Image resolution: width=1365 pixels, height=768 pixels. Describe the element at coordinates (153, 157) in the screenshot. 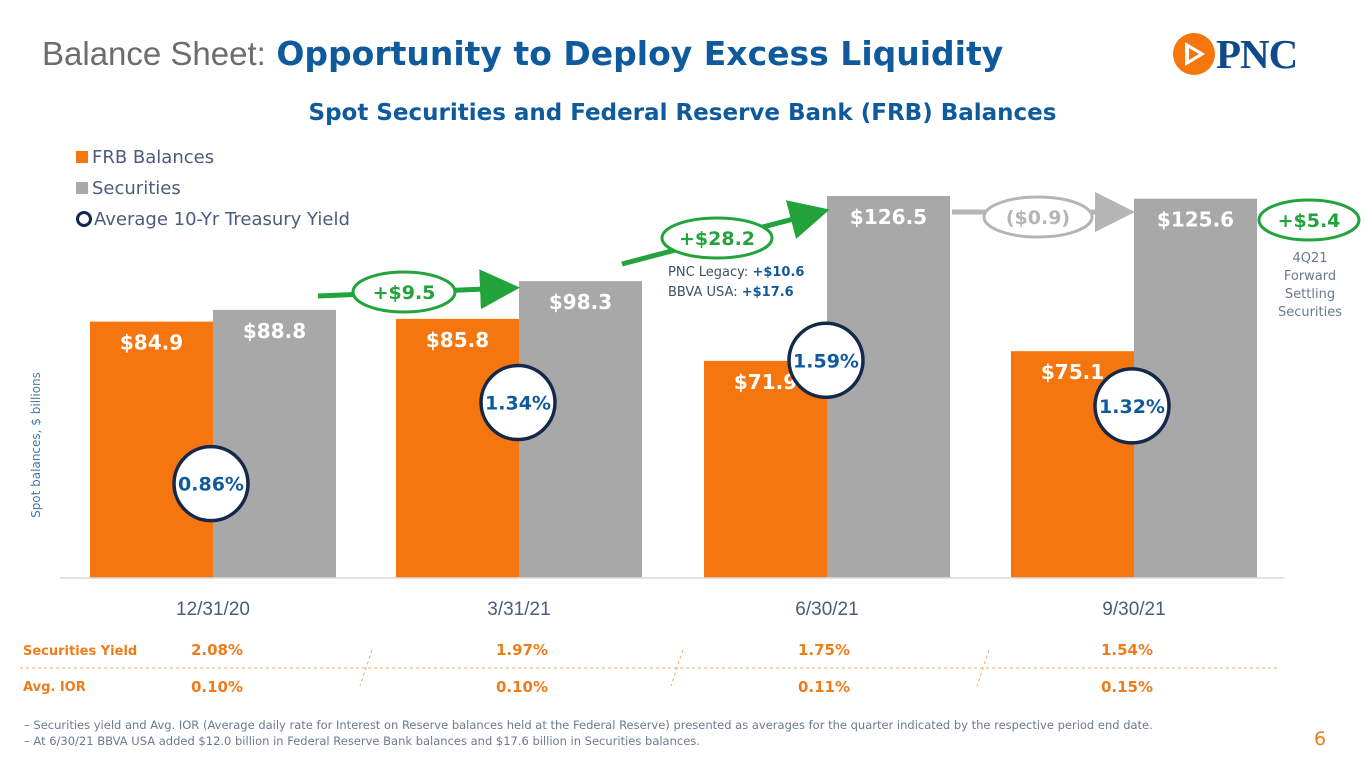

I see `legend-frb-label: FRB Balances` at that location.